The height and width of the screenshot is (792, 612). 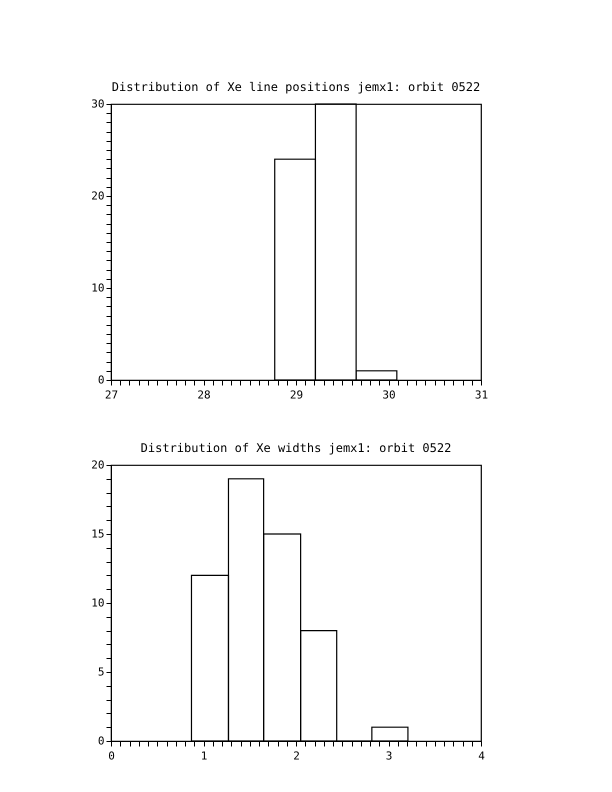 What do you see at coordinates (101, 672) in the screenshot?
I see `y-tick-label: 5` at bounding box center [101, 672].